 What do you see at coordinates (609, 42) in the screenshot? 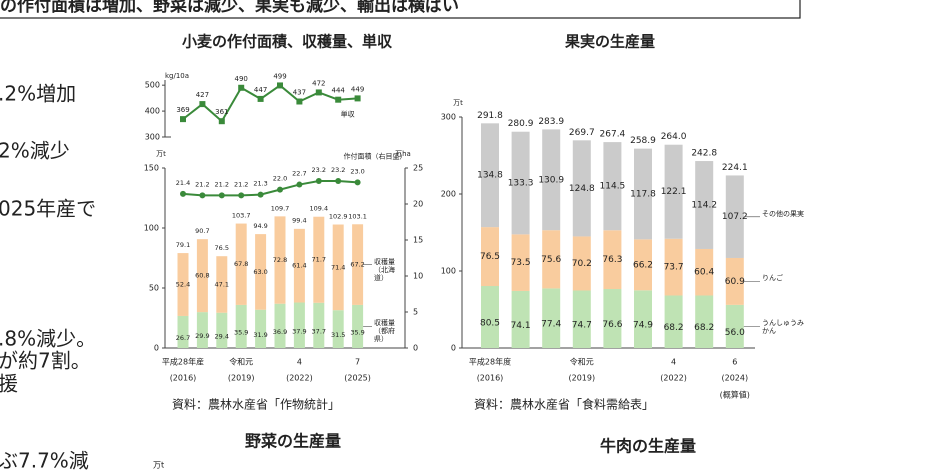
I see `chart-title: 果実の生産量` at bounding box center [609, 42].